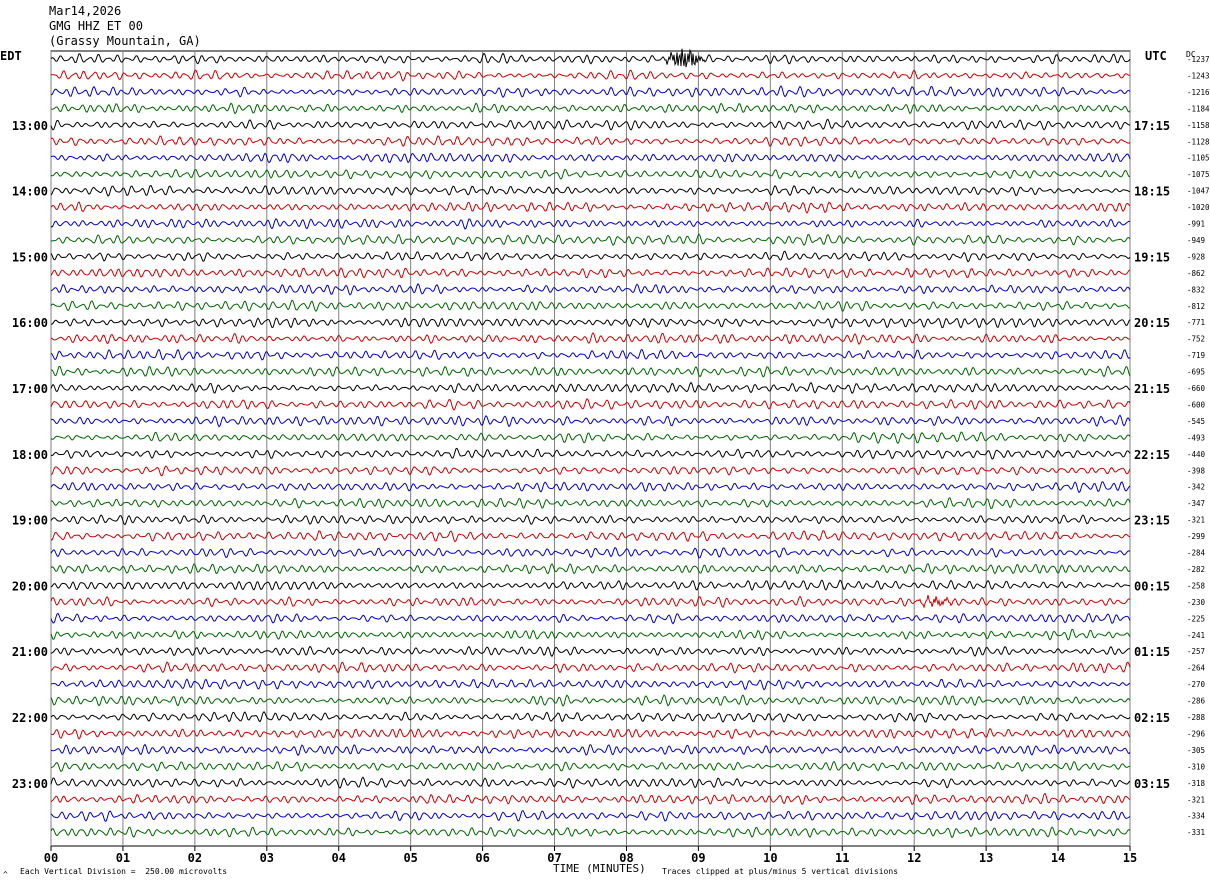 The height and width of the screenshot is (886, 1210). I want to click on x-tick-label: 00, so click(51, 858).